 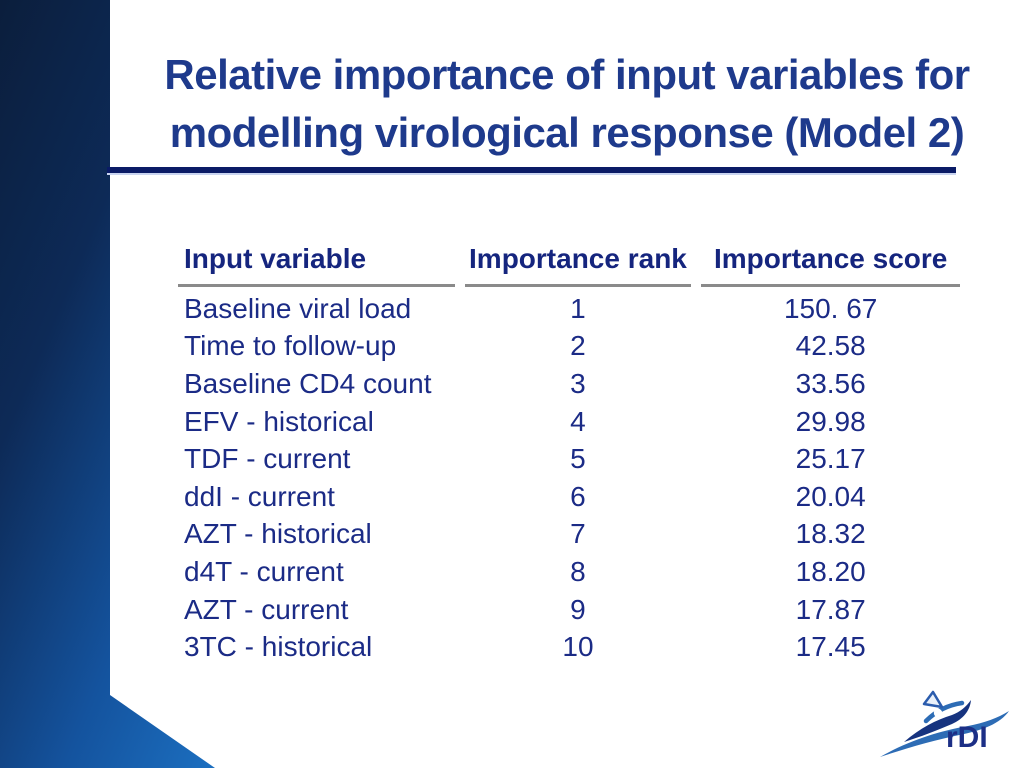 I want to click on cell-rank: 6, so click(x=578, y=496).